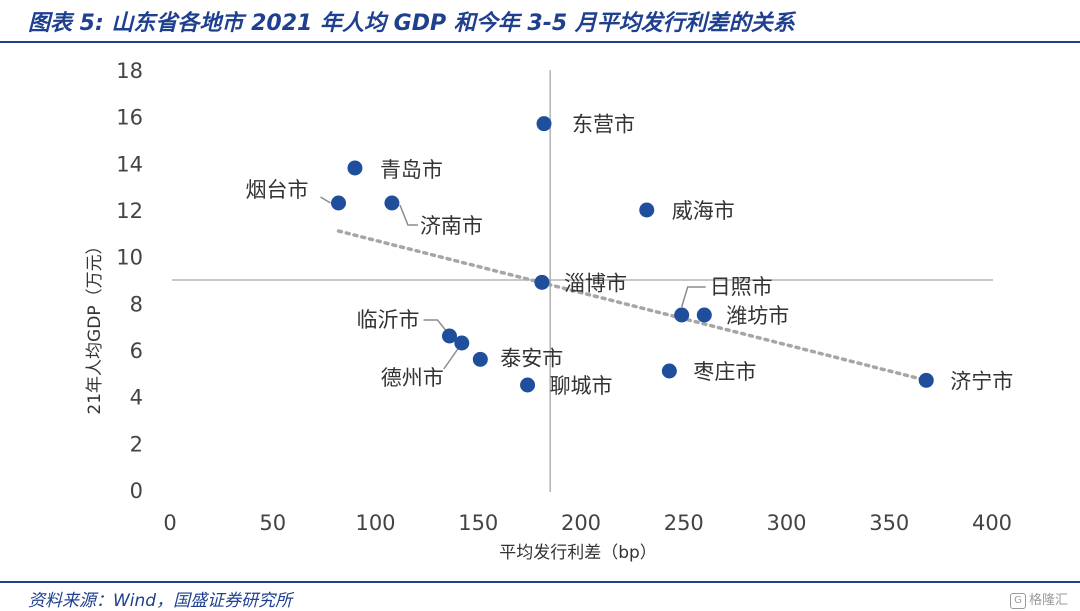 This screenshot has width=1080, height=611. Describe the element at coordinates (992, 523) in the screenshot. I see `x-tick-label: 400` at that location.